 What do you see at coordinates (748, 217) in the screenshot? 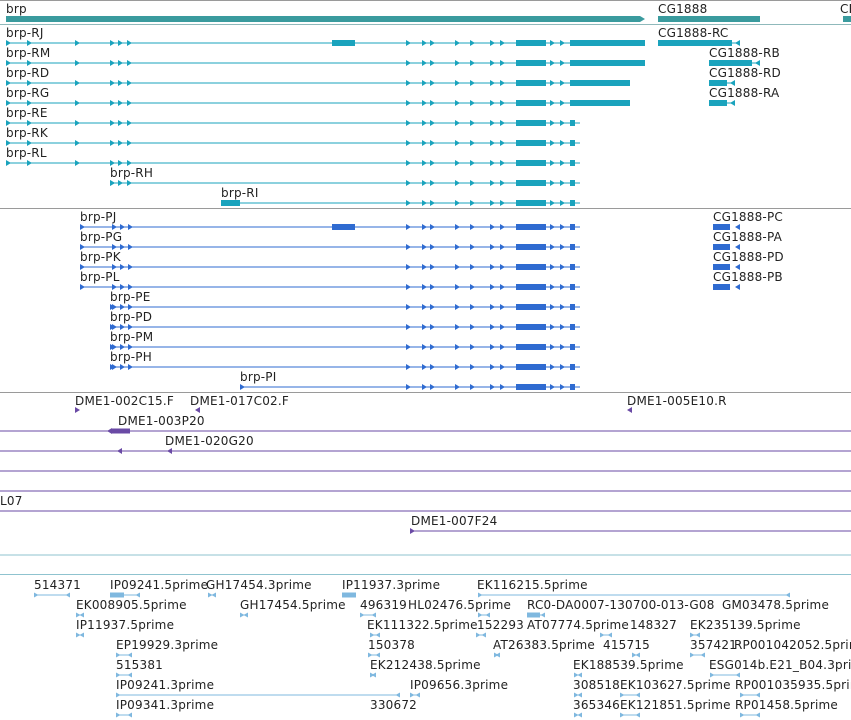
I see `protein-label: CG1888-PC` at bounding box center [748, 217].